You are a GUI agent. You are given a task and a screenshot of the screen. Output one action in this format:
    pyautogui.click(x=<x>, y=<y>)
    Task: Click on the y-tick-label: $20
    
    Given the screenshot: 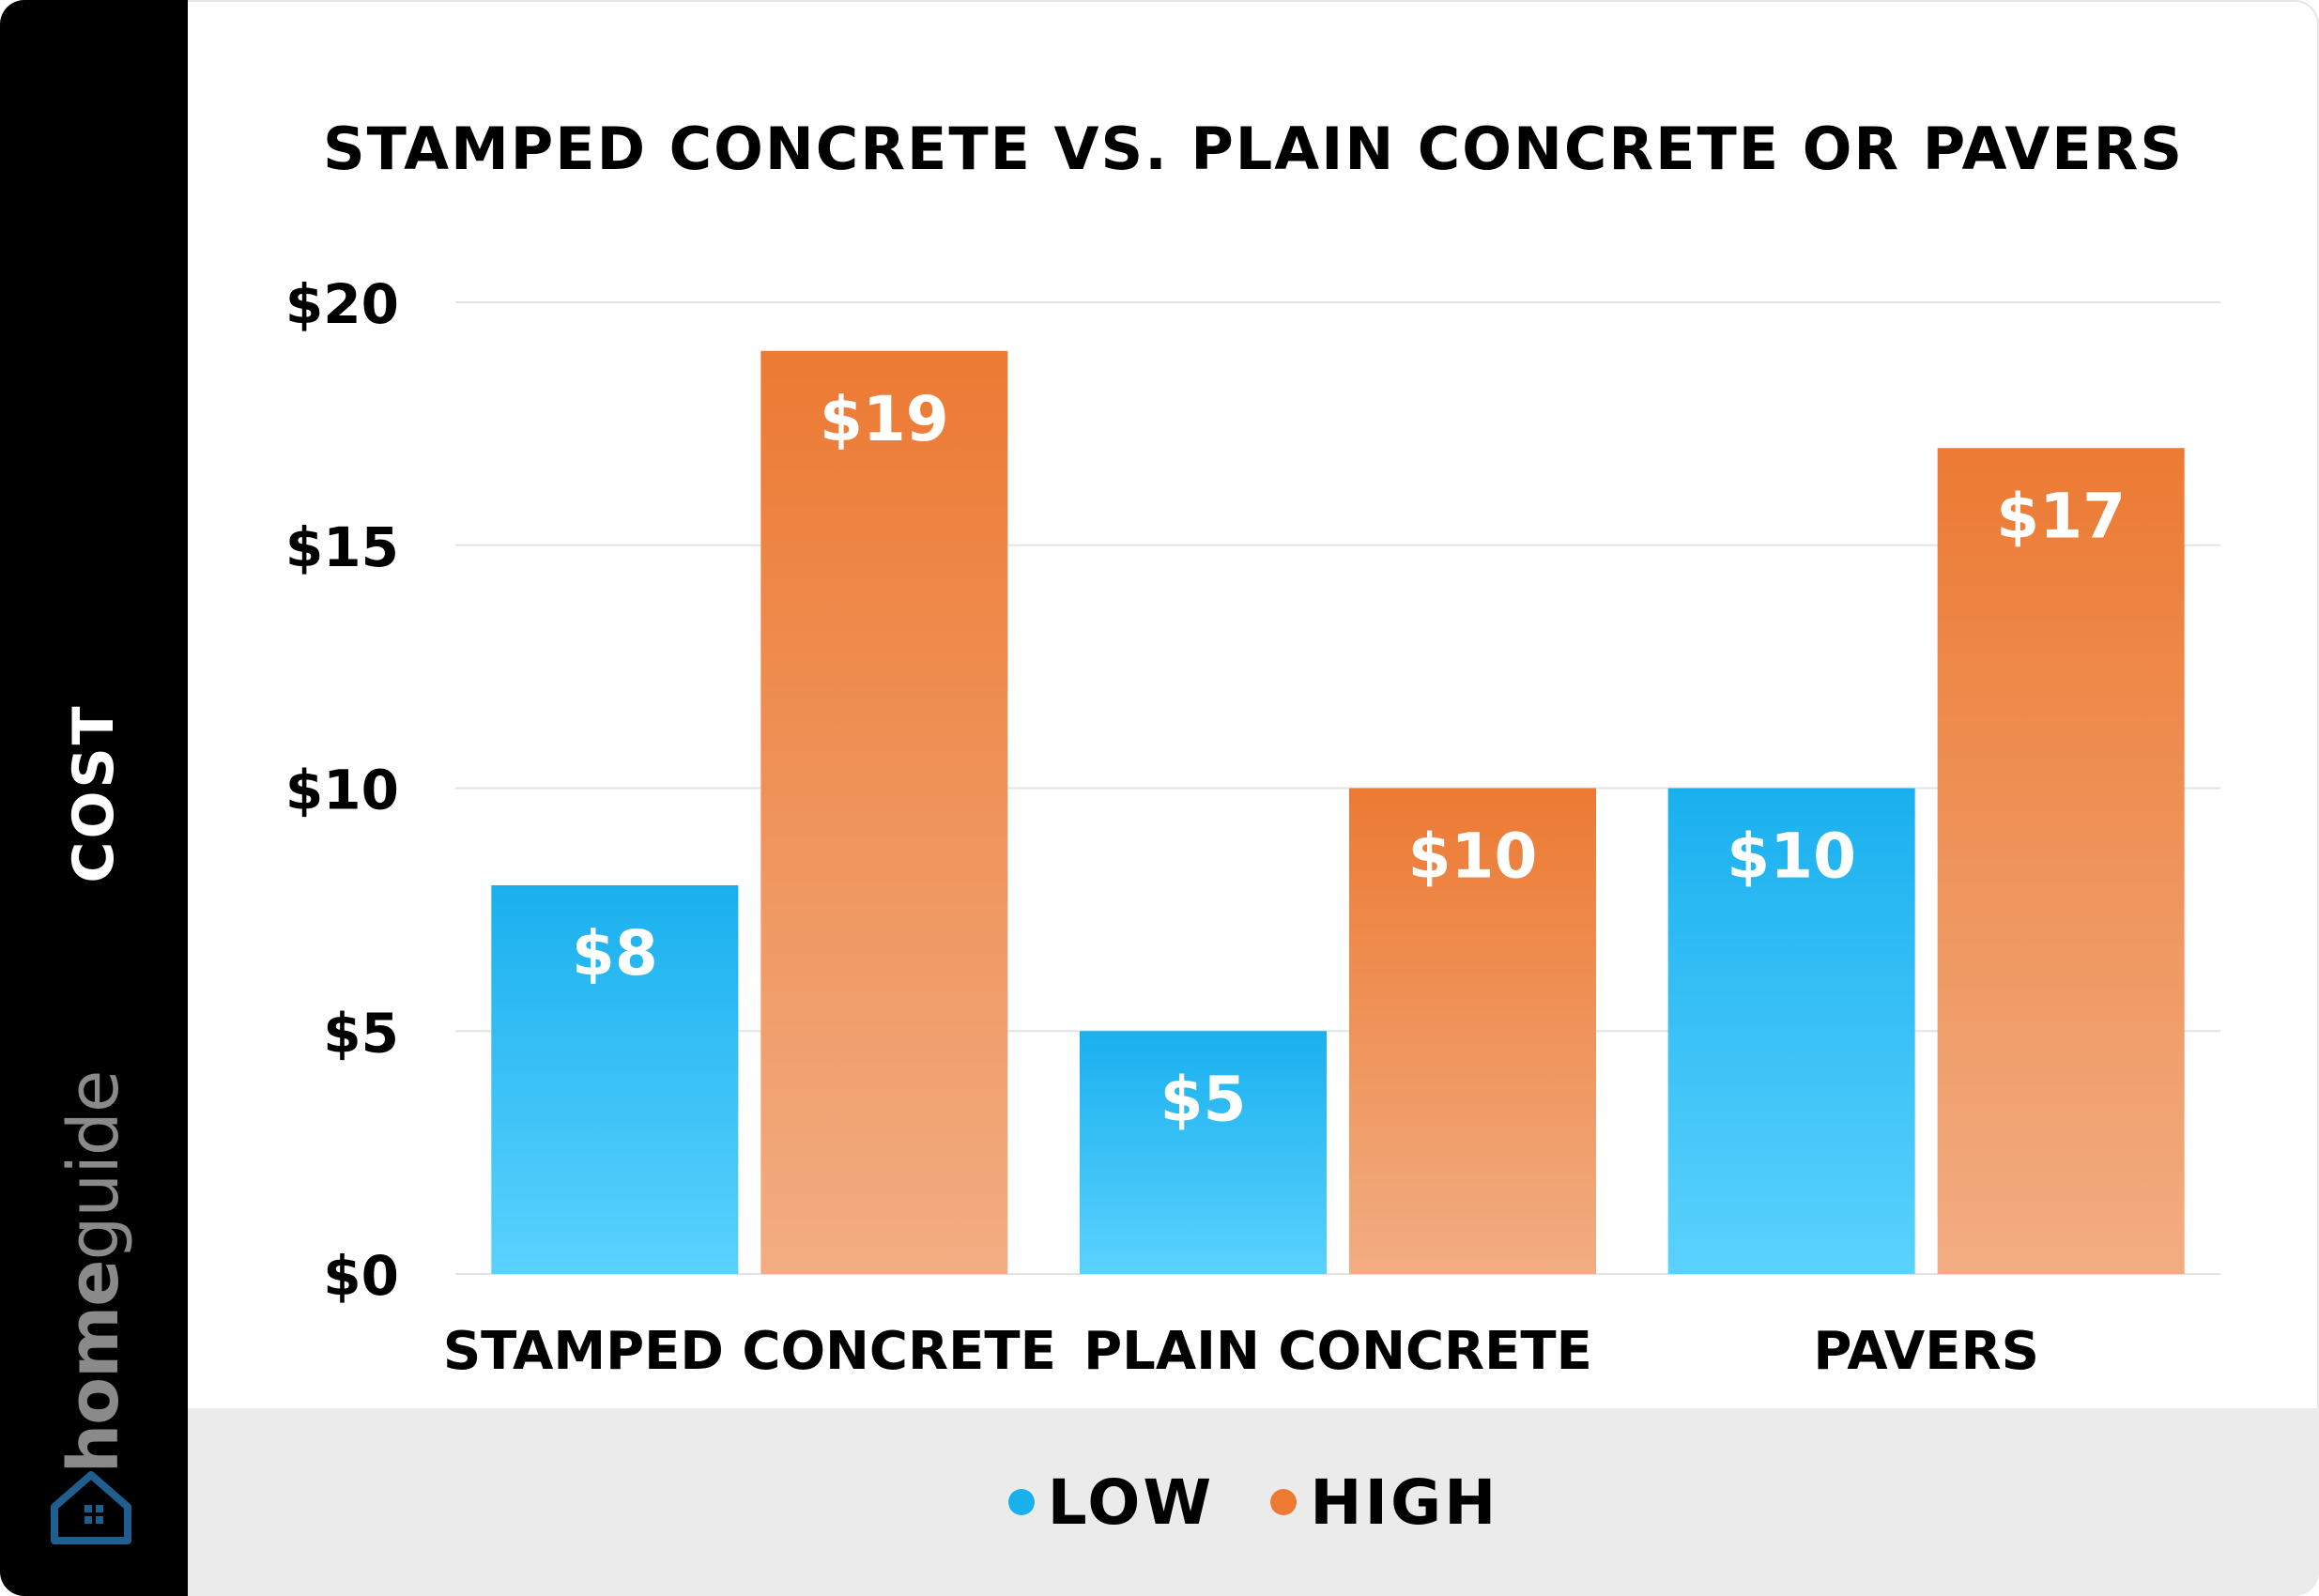 What is the action you would take?
    pyautogui.click(x=342, y=304)
    